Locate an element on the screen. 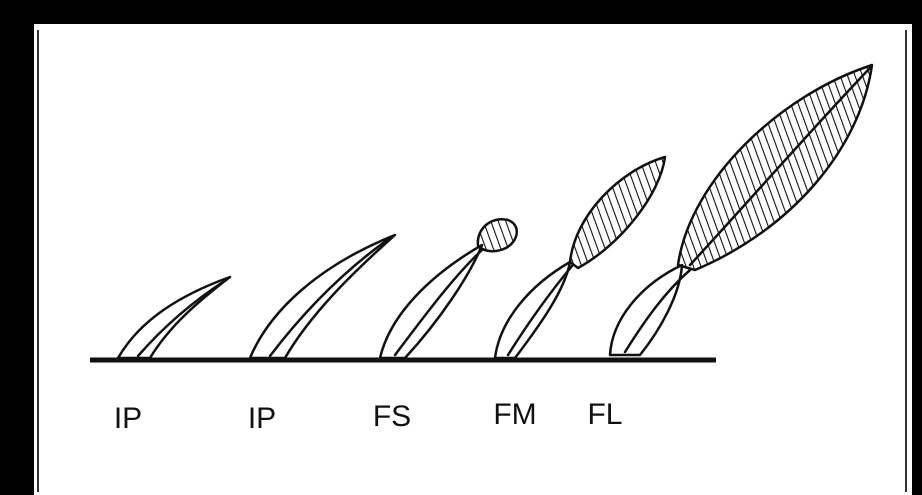 Image resolution: width=922 pixels, height=495 pixels. stage-label: FM is located at coordinates (514, 414).